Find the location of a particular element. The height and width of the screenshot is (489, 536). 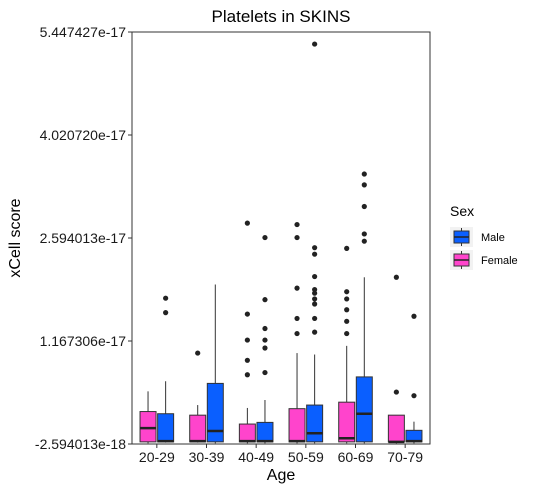

legend-title: Sex is located at coordinates (462, 211).